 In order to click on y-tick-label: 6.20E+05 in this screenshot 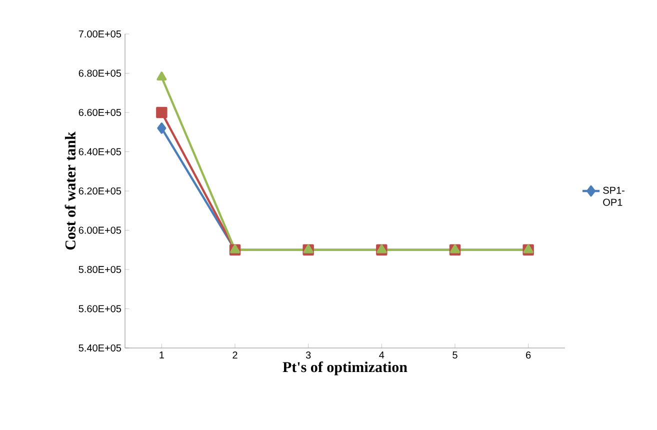, I will do `click(100, 191)`.